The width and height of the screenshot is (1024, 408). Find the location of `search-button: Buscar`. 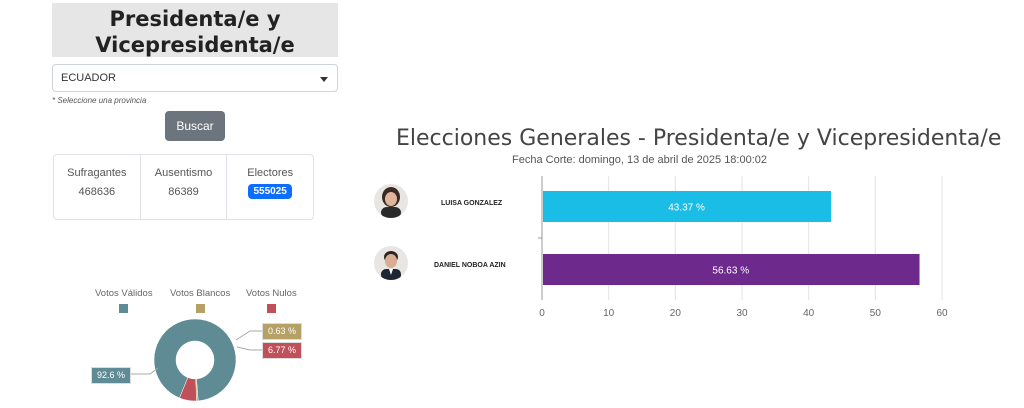

search-button: Buscar is located at coordinates (195, 126).